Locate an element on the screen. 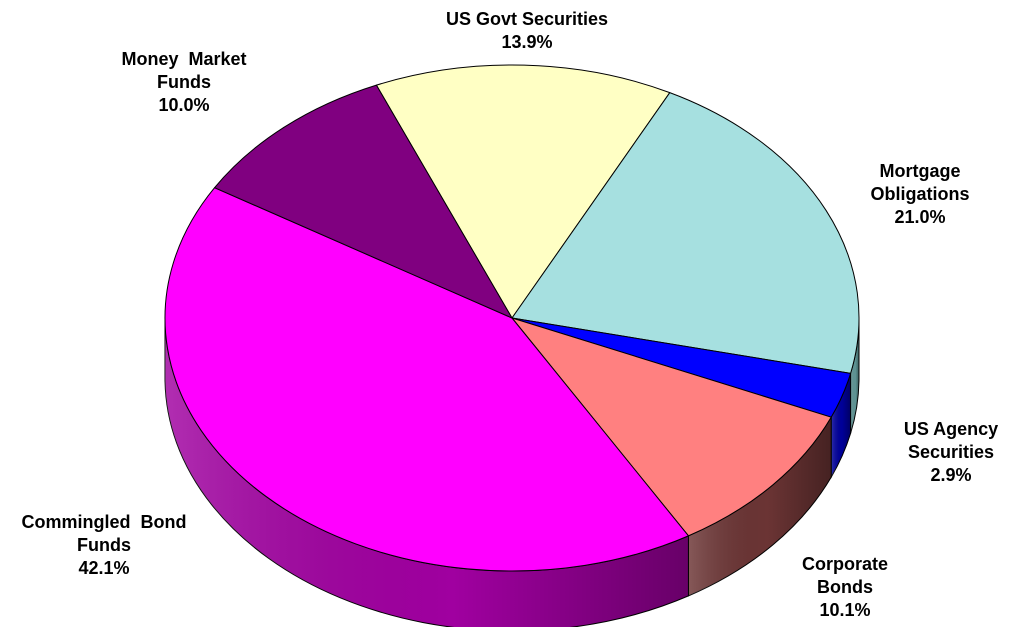 This screenshot has height=627, width=1015. slice-label-text: Securities is located at coordinates (951, 452).